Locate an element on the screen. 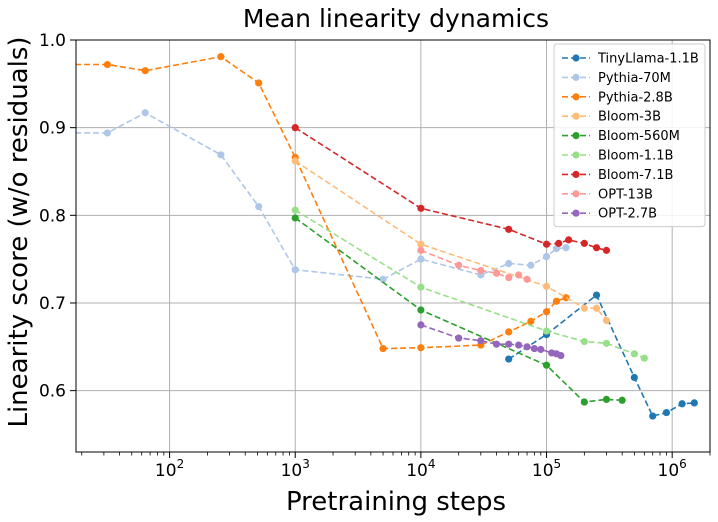 The width and height of the screenshot is (718, 522). x-tick-label: 10⁶ is located at coordinates (672, 469).